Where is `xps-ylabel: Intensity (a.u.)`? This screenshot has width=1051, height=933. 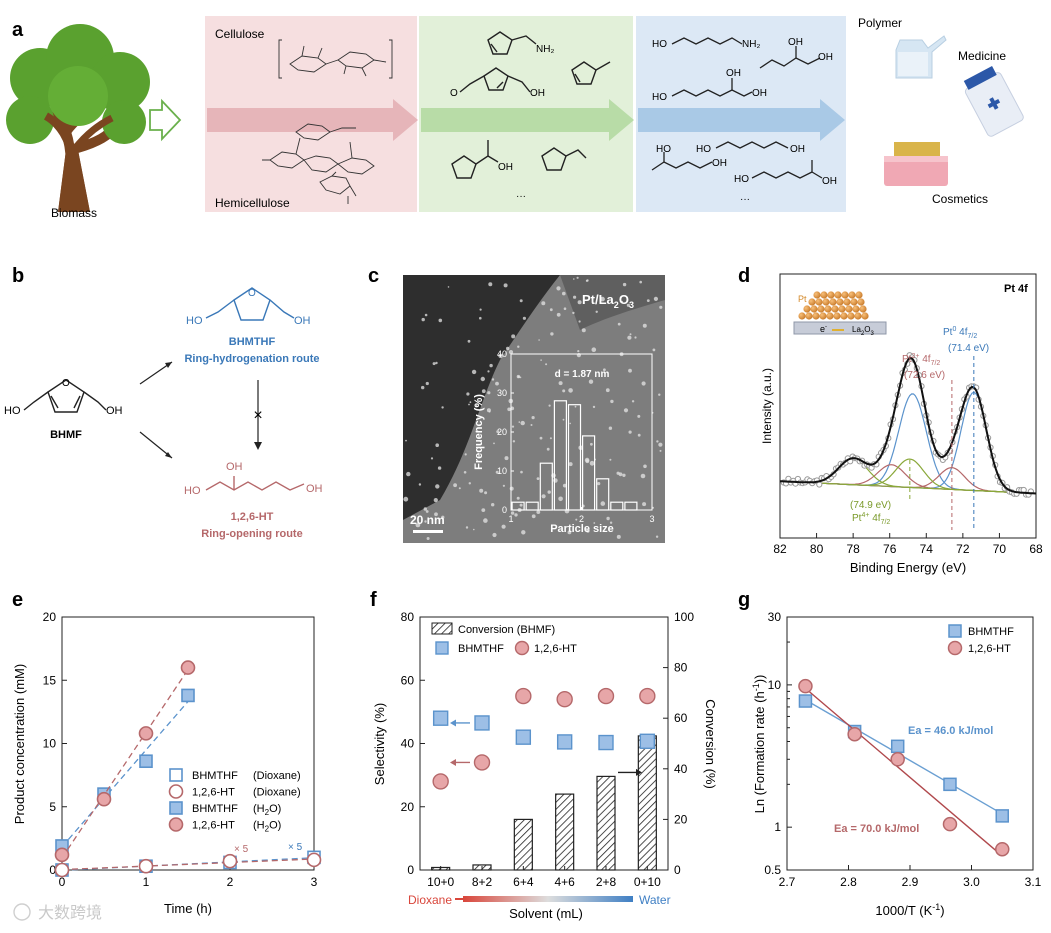
xps-ylabel: Intensity (a.u.) is located at coordinates (767, 406).